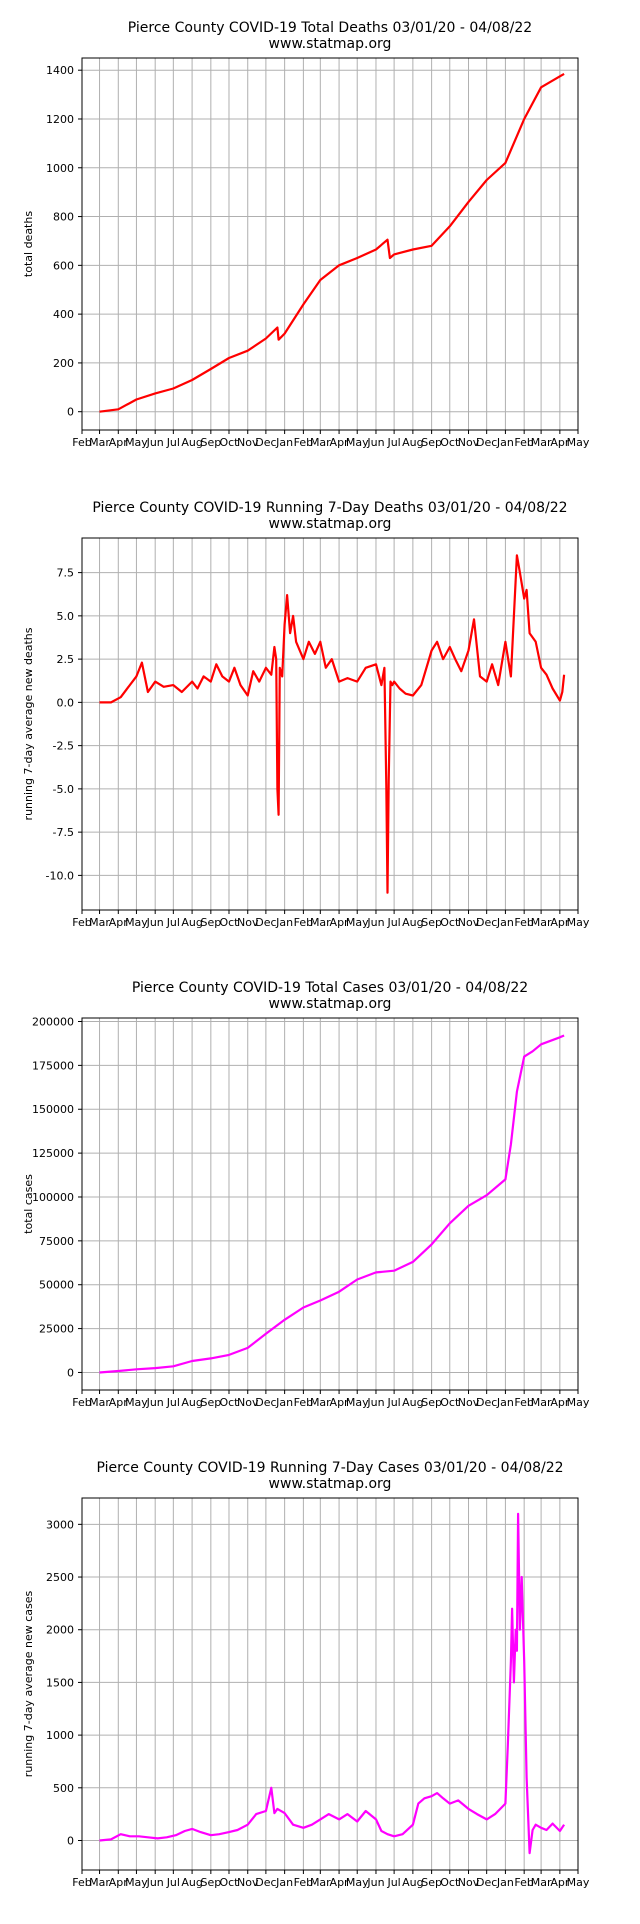 Image resolution: width=640 pixels, height=1924 pixels. Describe the element at coordinates (56, 1285) in the screenshot. I see `y-tick-label: 50000` at that location.